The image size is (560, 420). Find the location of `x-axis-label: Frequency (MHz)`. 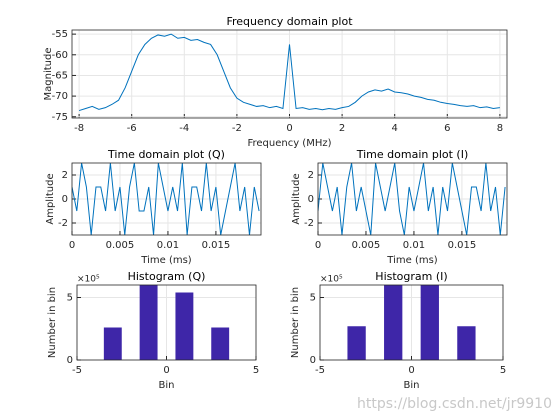

x-axis-label: Frequency (MHz) is located at coordinates (289, 143).